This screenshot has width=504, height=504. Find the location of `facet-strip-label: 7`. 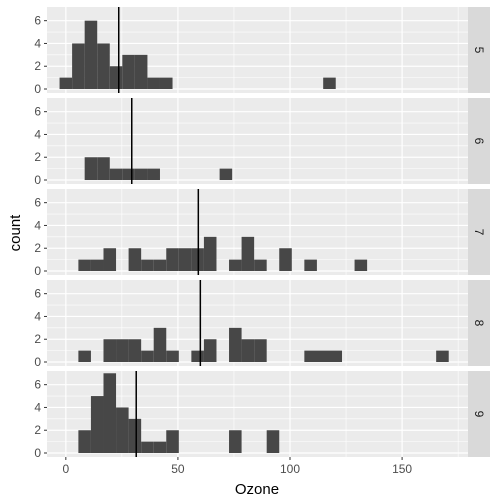

facet-strip-label: 7 is located at coordinates (479, 232).